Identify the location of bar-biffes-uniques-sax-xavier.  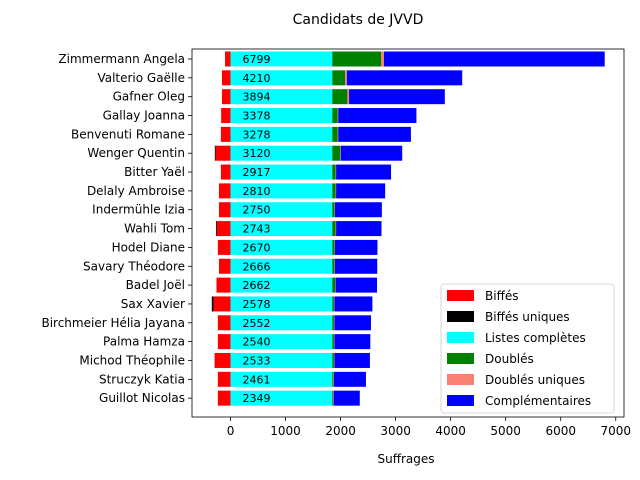
(212, 304).